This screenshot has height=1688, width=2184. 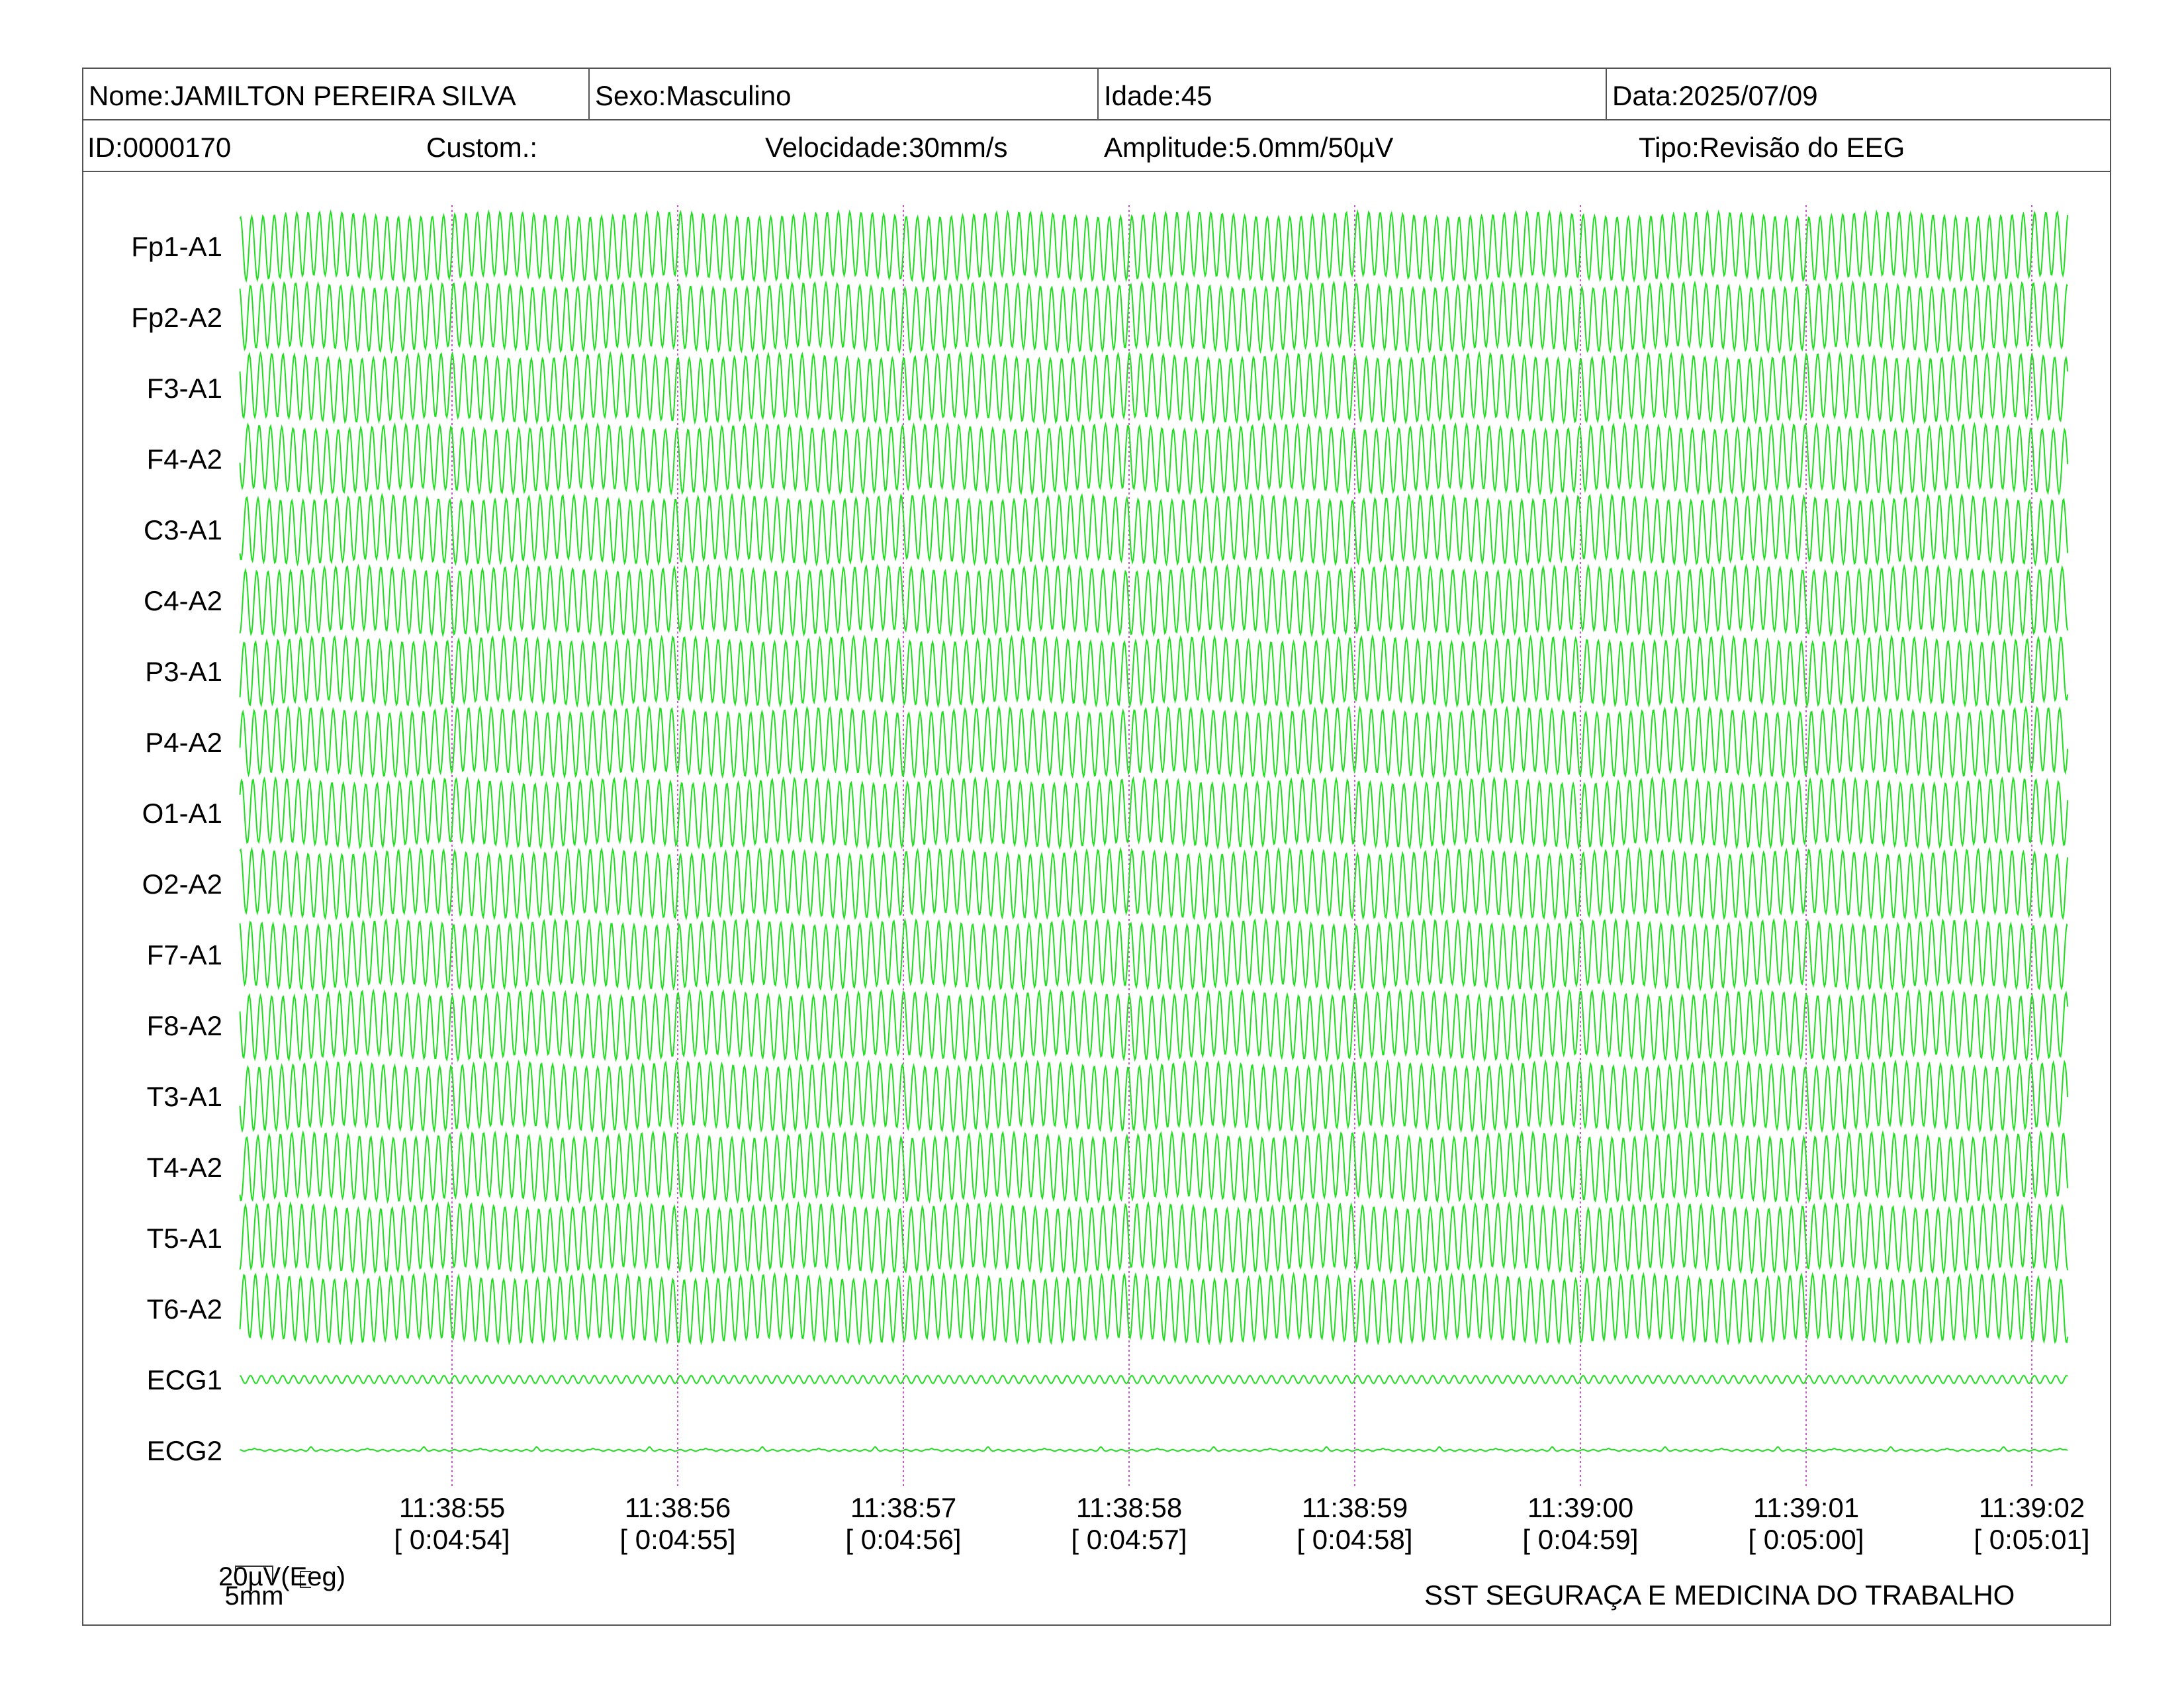 I want to click on channel-label: T4-A2, so click(x=184, y=1167).